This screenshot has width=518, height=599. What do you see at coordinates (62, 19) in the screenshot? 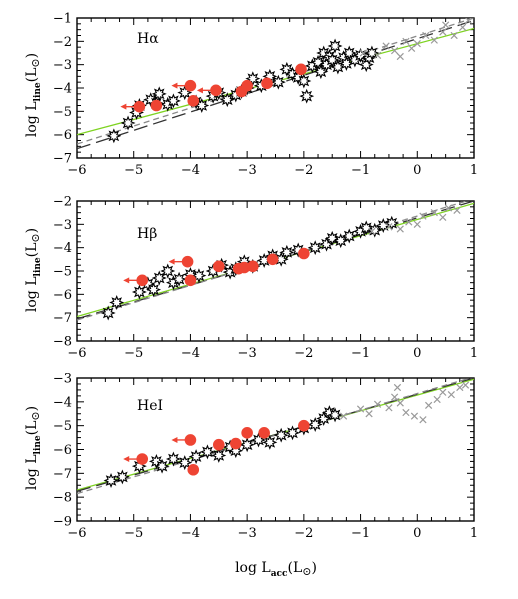
I see `y-tick-label: −1` at bounding box center [62, 19].